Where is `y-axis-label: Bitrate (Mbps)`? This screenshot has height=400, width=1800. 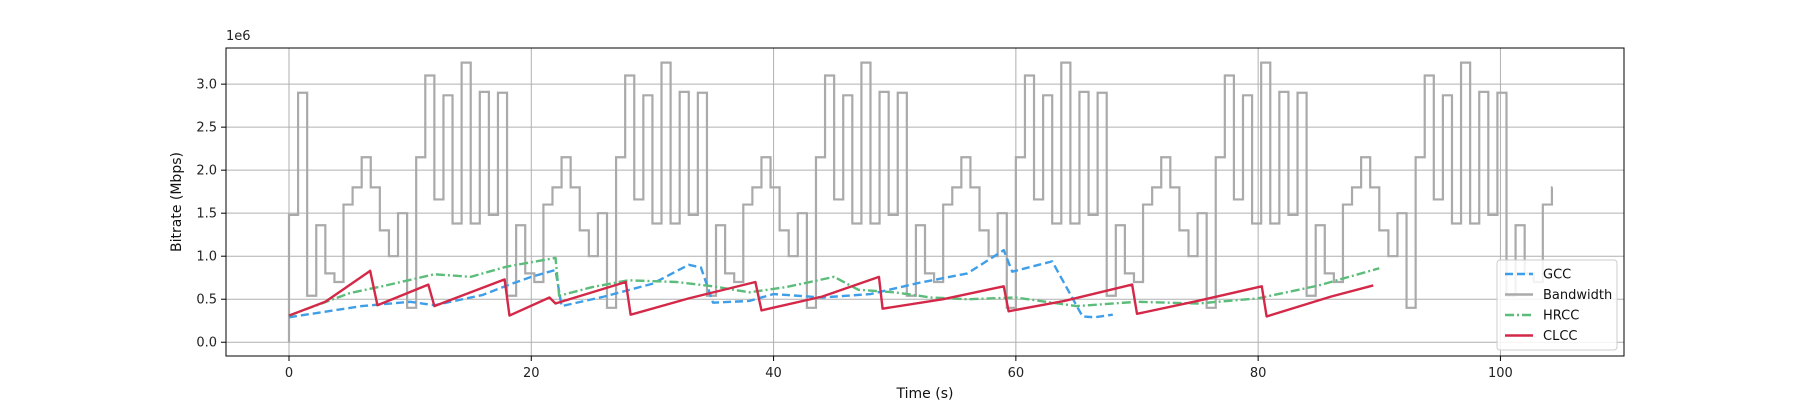 y-axis-label: Bitrate (Mbps) is located at coordinates (177, 202).